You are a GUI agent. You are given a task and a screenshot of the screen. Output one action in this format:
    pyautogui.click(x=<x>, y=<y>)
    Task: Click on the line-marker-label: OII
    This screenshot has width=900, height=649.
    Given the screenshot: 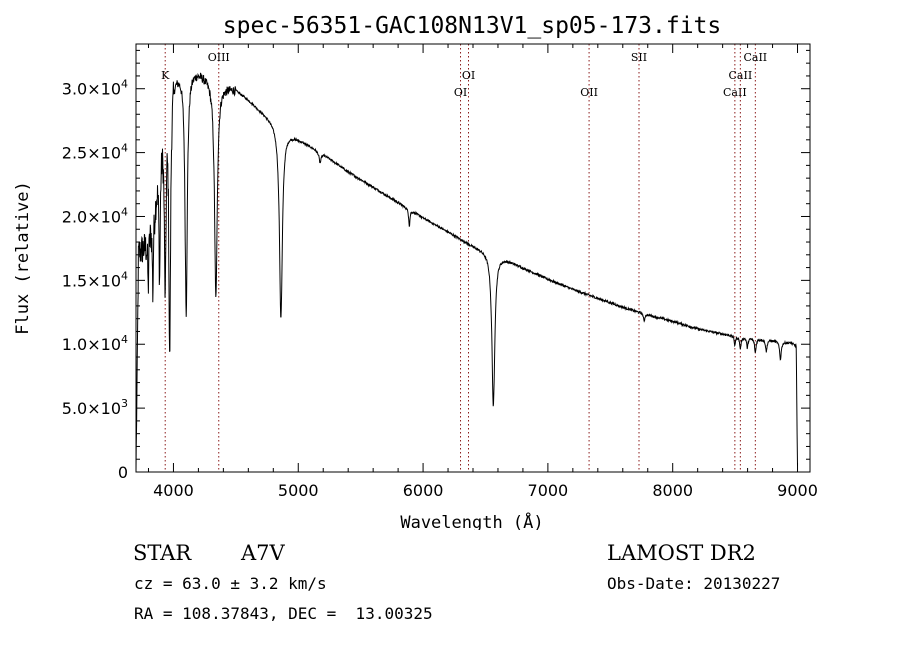 What is the action you would take?
    pyautogui.click(x=589, y=92)
    